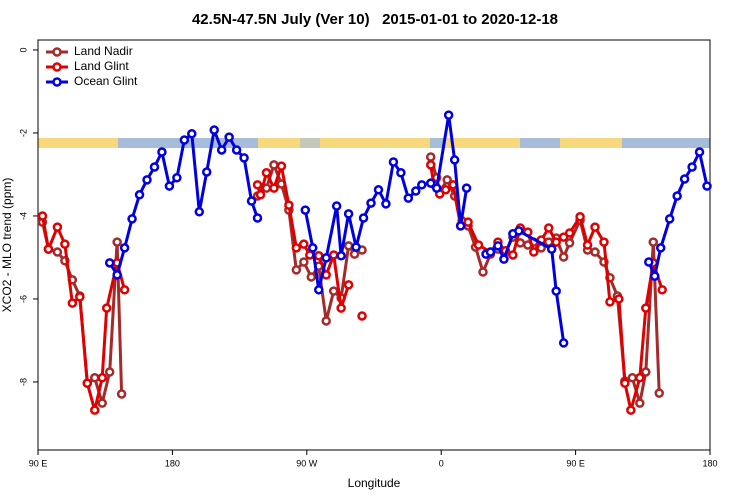 The image size is (750, 500). I want to click on x-tick-label: 0, so click(441, 463).